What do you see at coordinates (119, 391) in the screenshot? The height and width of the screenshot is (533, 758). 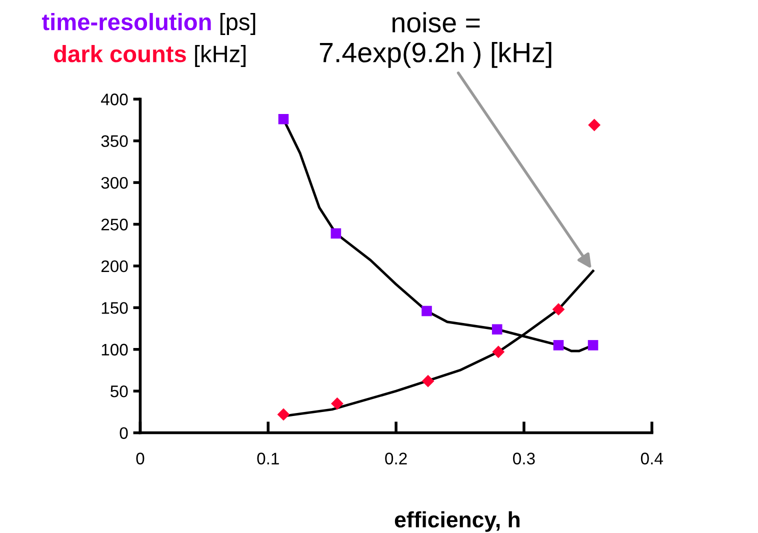 I see `y-tick-label: 50` at bounding box center [119, 391].